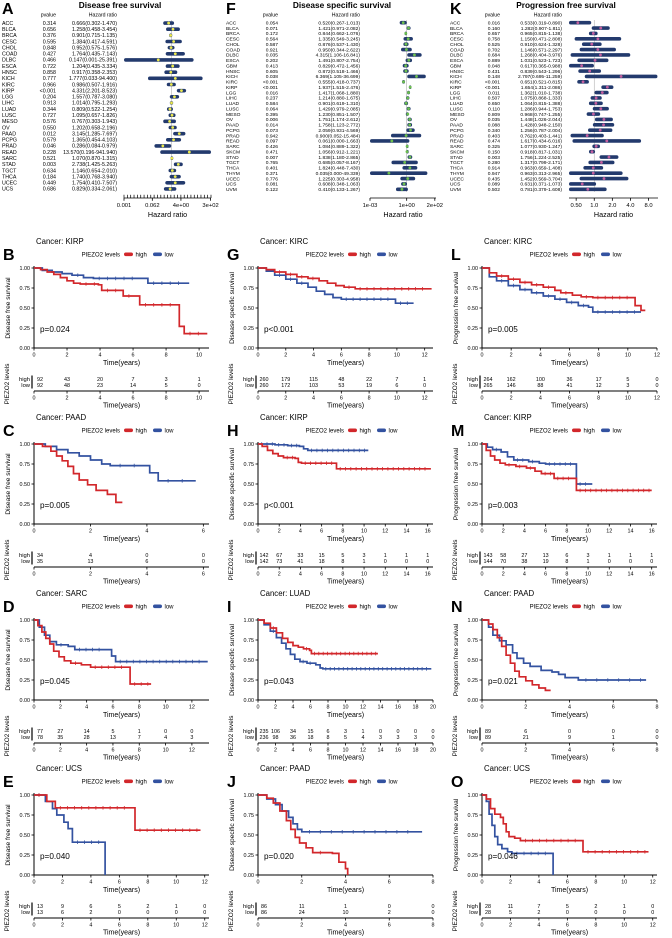 Image resolution: width=672 pixels, height=938 pixels. Describe the element at coordinates (176, 883) in the screenshot. I see `x-tick-label: 10` at that location.